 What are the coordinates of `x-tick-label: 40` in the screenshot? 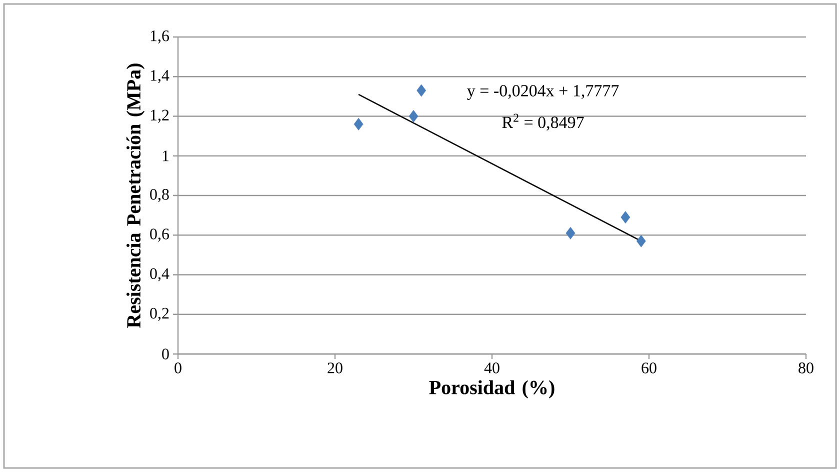 It's located at (492, 368).